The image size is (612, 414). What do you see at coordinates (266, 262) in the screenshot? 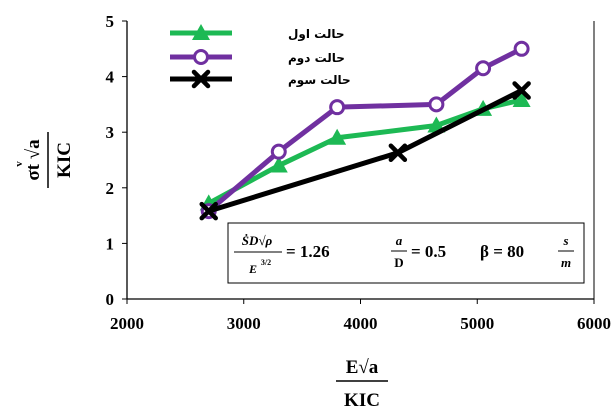
I see `formula-lhs-den-exponent: 3/2` at bounding box center [266, 262].